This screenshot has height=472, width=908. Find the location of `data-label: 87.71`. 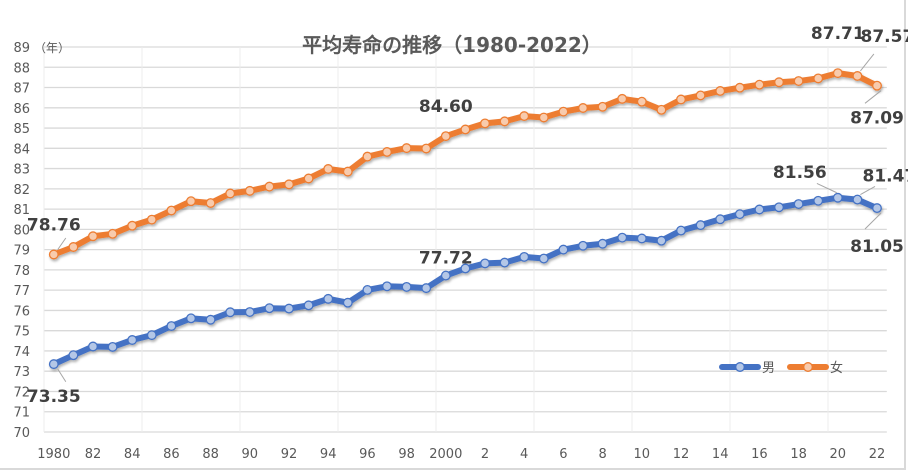

data-label: 87.71 is located at coordinates (838, 34).